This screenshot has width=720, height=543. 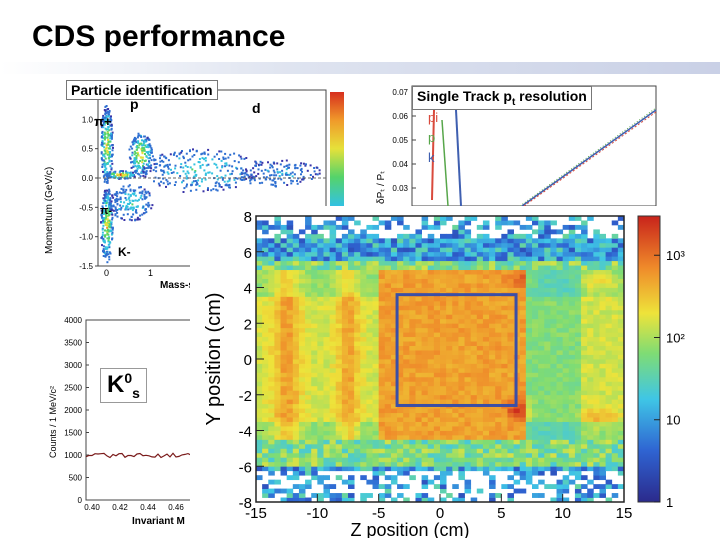 I want to click on slide-title: CDS performance, so click(x=159, y=36).